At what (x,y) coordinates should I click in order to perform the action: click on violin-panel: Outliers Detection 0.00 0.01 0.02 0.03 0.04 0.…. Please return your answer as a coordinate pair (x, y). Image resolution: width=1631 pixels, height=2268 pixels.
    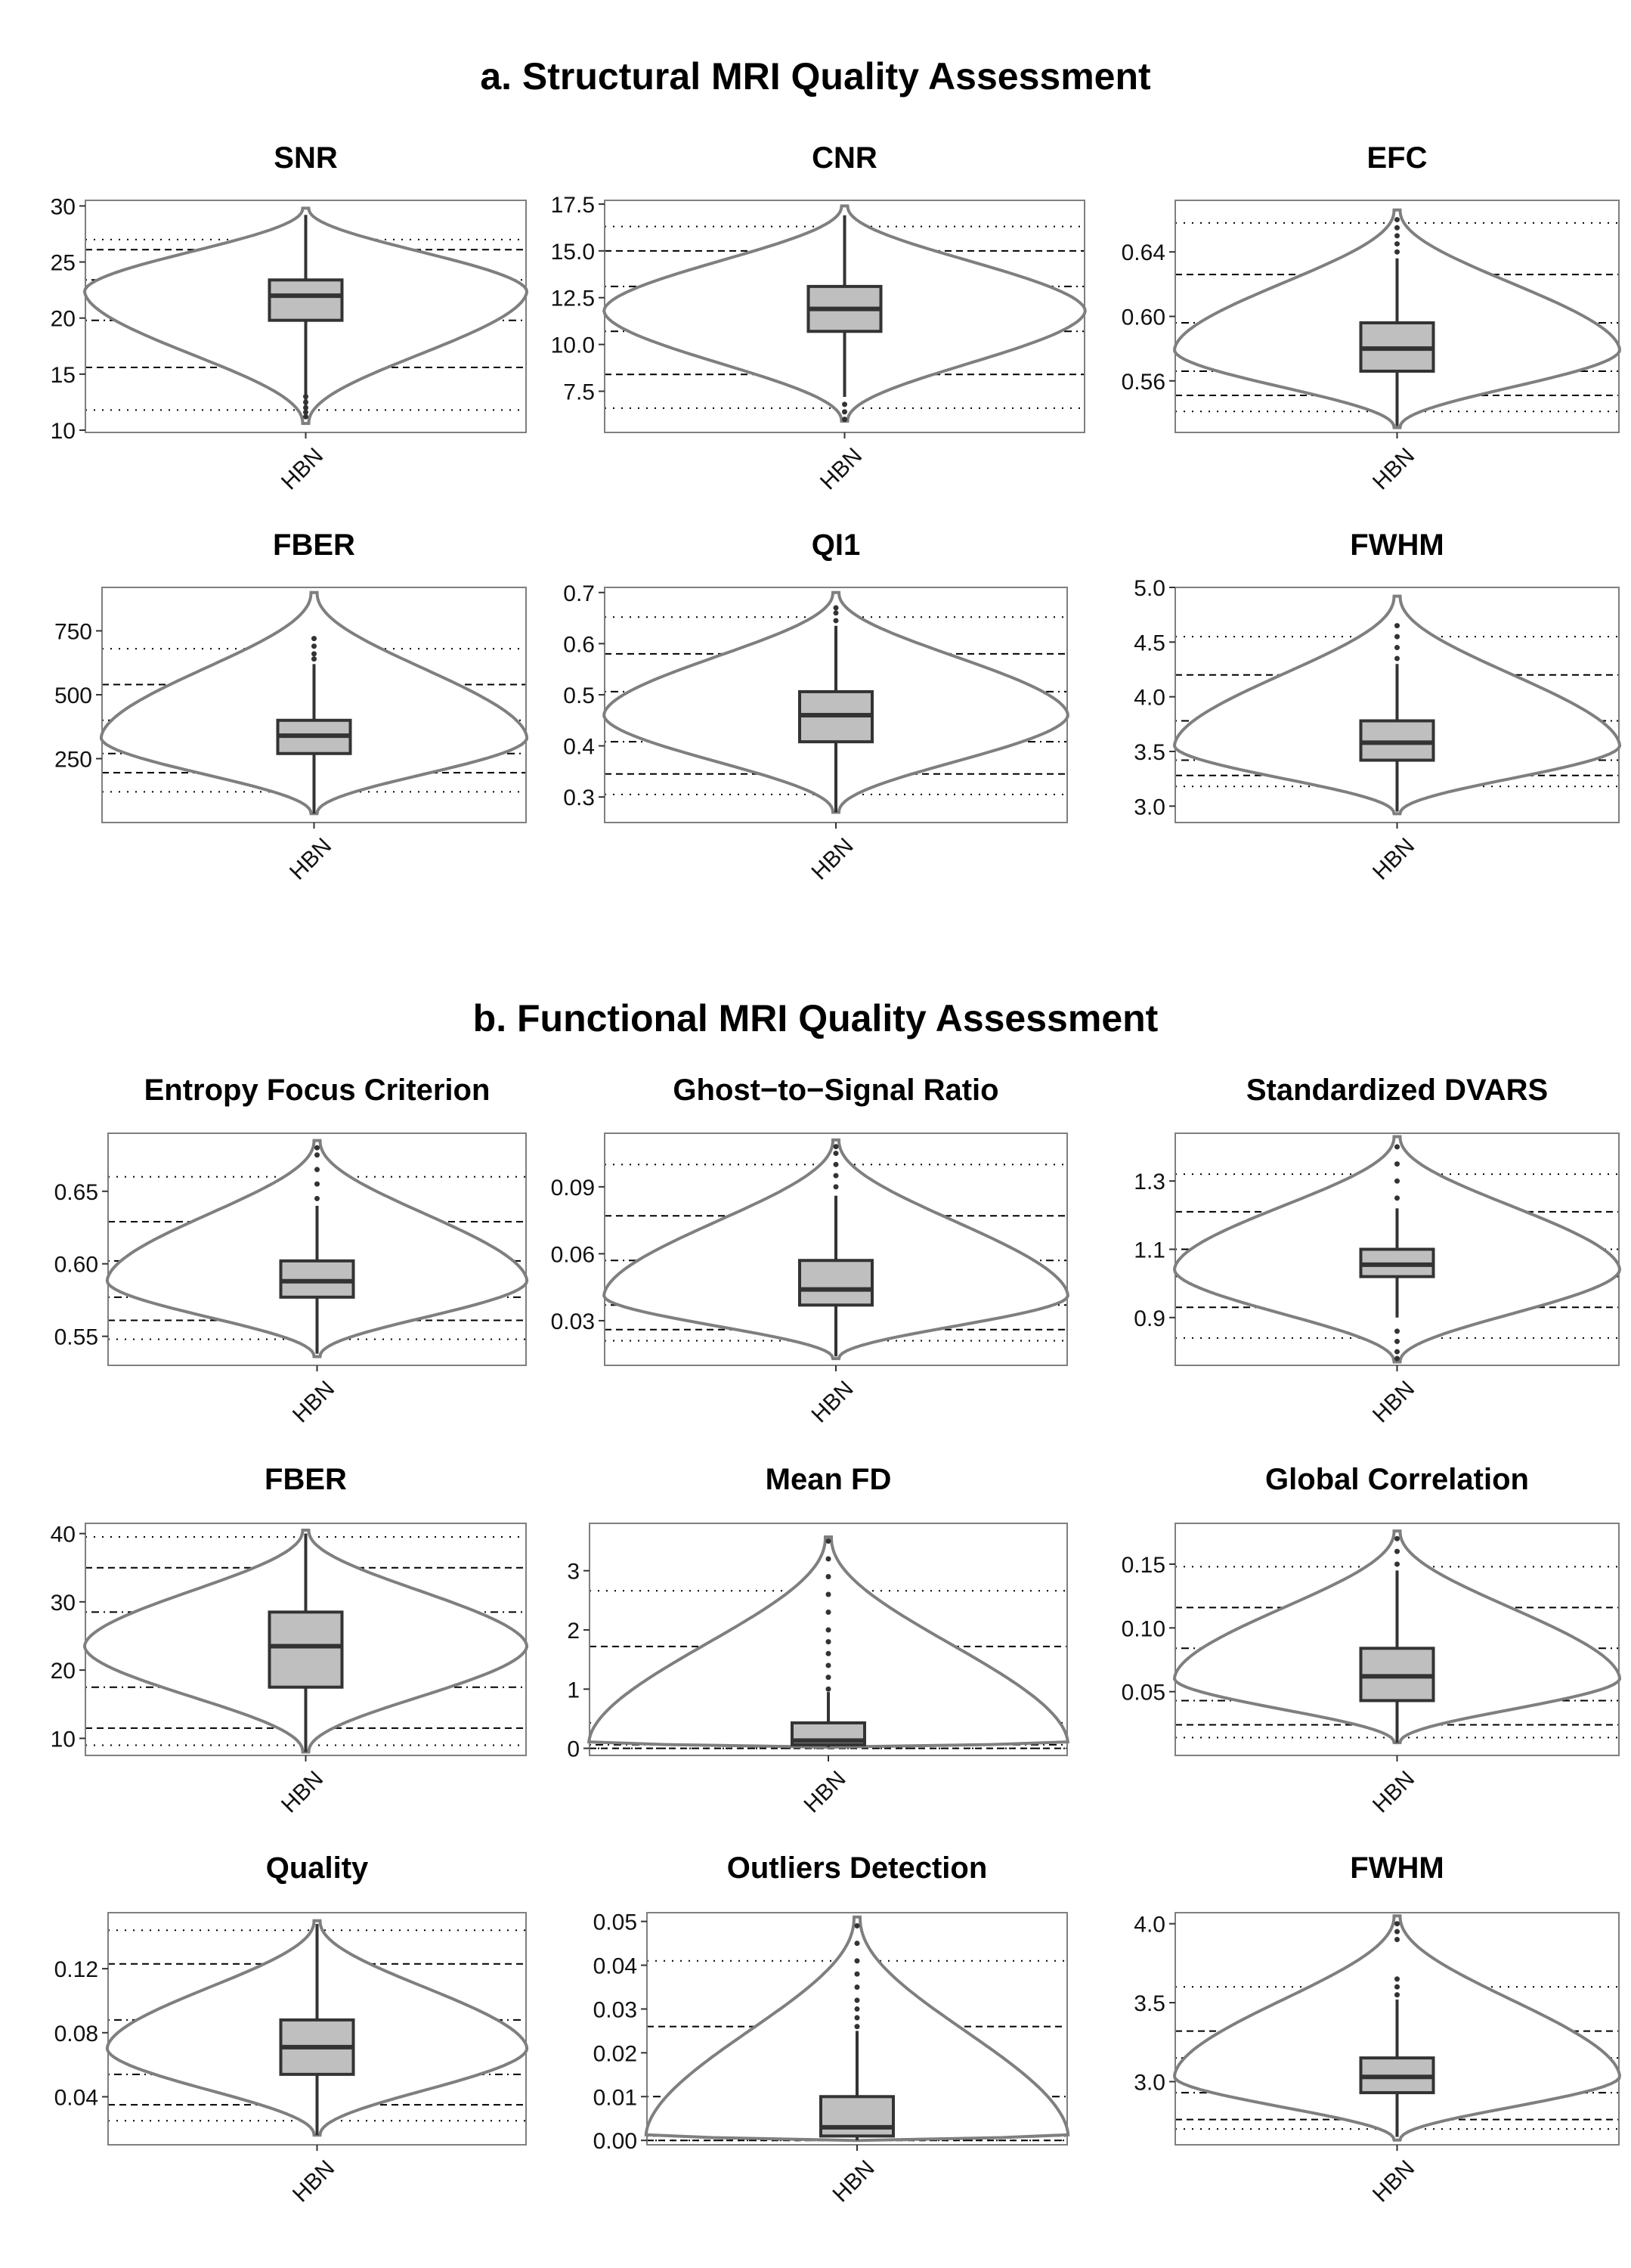
    Looking at the image, I should click on (831, 2029).